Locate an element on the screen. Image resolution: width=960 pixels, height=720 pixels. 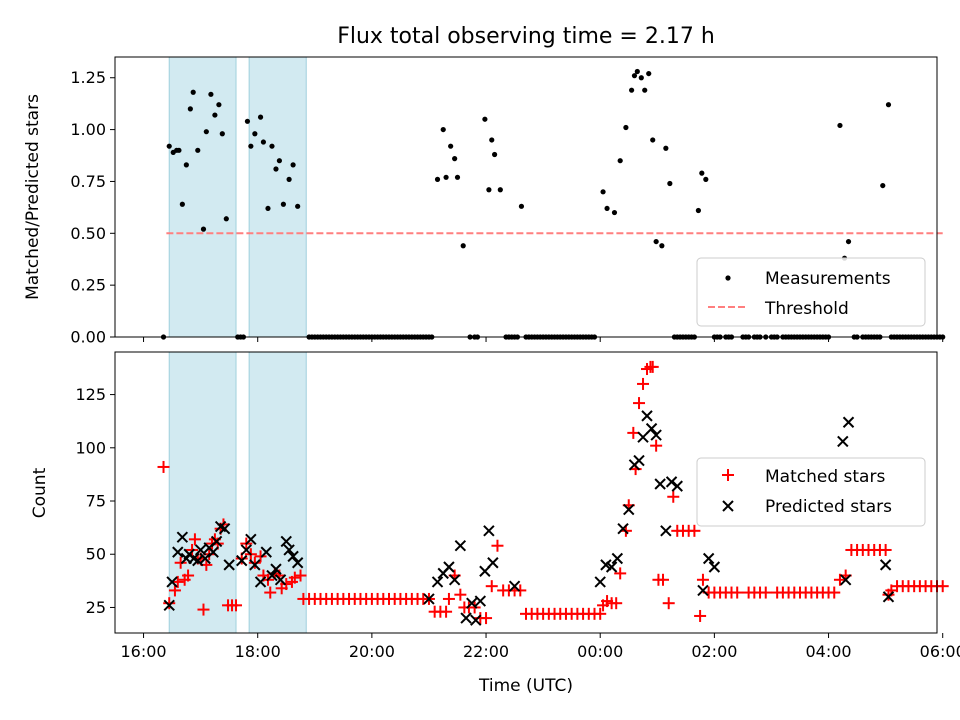
shaded-interval is located at coordinates (277, 492).